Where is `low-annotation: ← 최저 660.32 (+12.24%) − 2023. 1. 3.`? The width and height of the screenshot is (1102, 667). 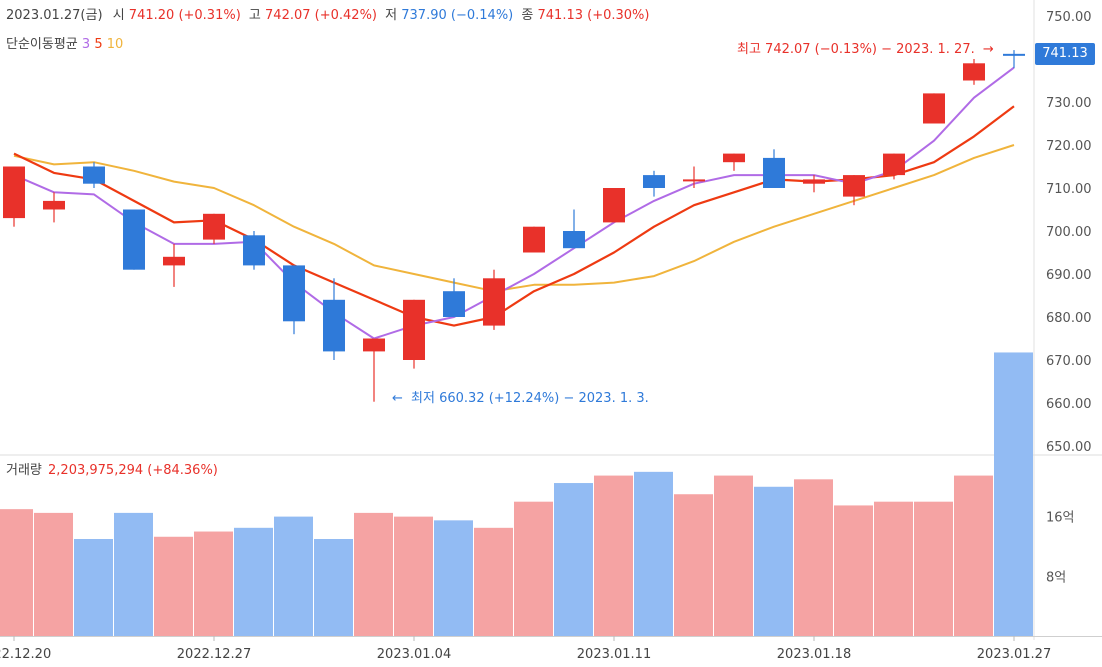 low-annotation: ← 최저 660.32 (+12.24%) − 2023. 1. 3. is located at coordinates (520, 399).